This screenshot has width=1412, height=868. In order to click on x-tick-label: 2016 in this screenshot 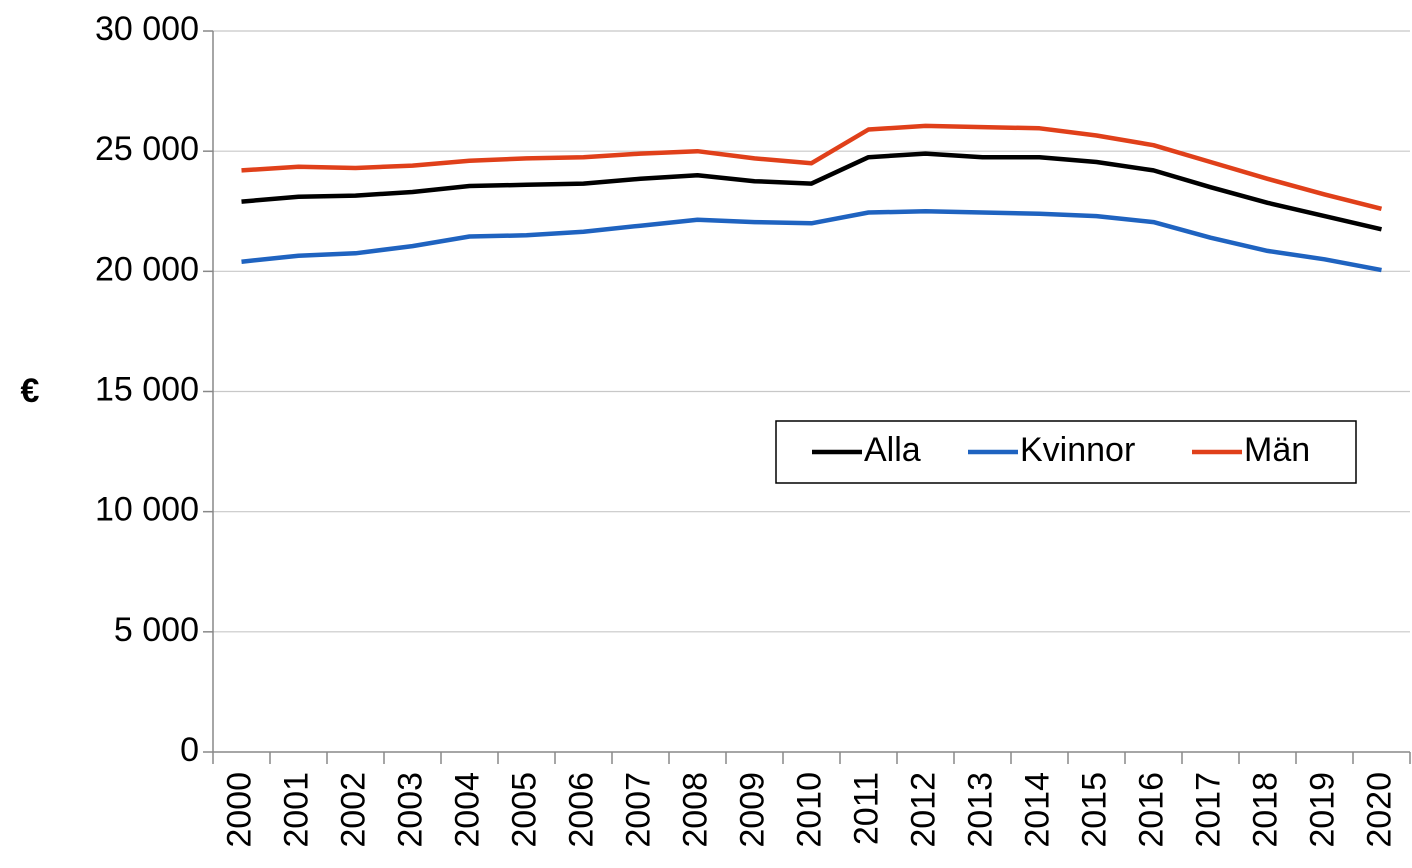, I will do `click(1151, 810)`.